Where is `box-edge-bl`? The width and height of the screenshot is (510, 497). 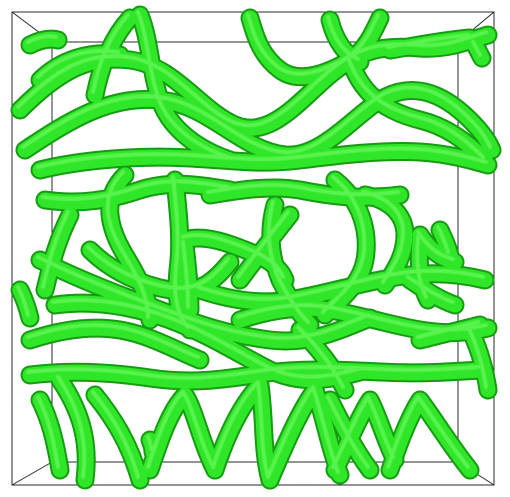 box-edge-bl is located at coordinates (32, 473).